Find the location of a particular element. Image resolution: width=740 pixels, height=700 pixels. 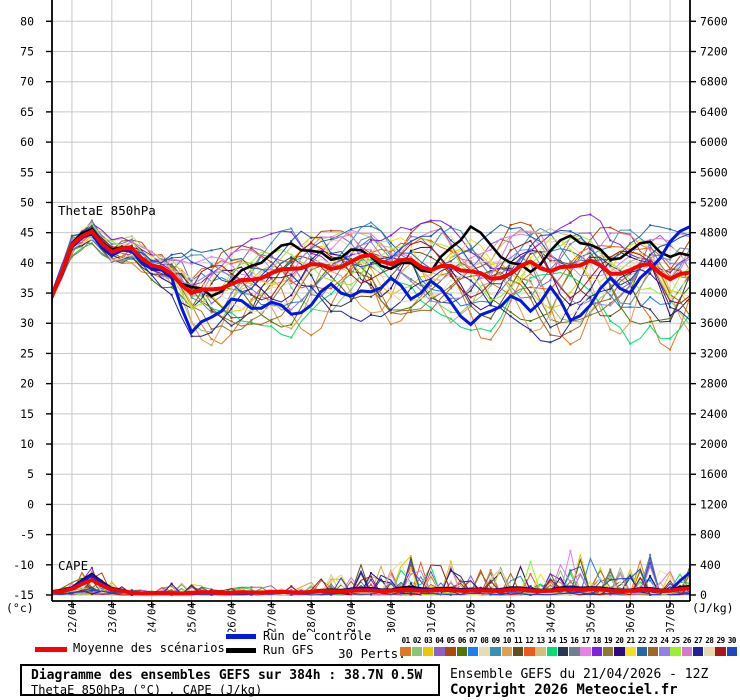

right-axis-tick-label: 400 is located at coordinates (710, 565).